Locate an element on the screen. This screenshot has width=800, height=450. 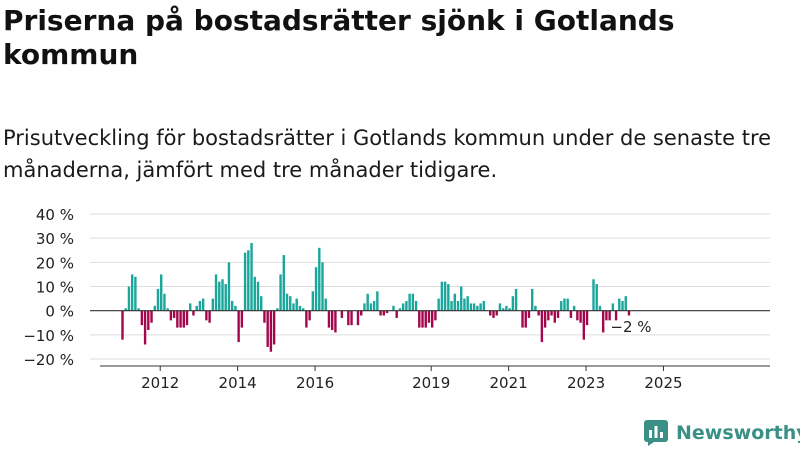
y-tick-label: 0 % is located at coordinates (59, 312).